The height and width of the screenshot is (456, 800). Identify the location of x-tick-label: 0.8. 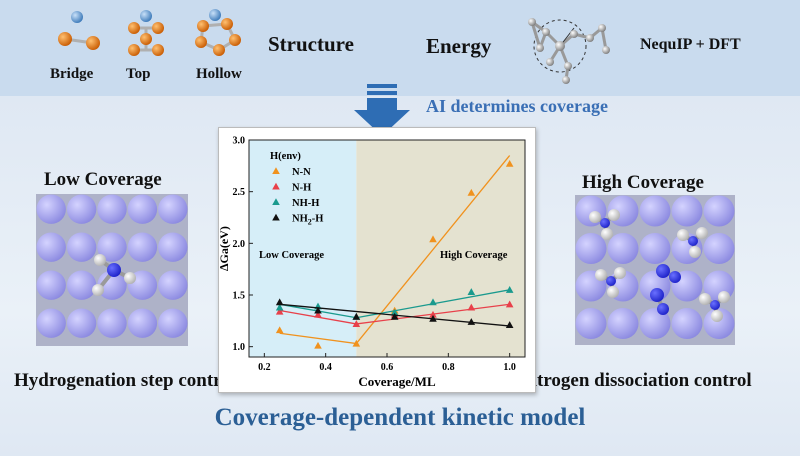
(448, 367).